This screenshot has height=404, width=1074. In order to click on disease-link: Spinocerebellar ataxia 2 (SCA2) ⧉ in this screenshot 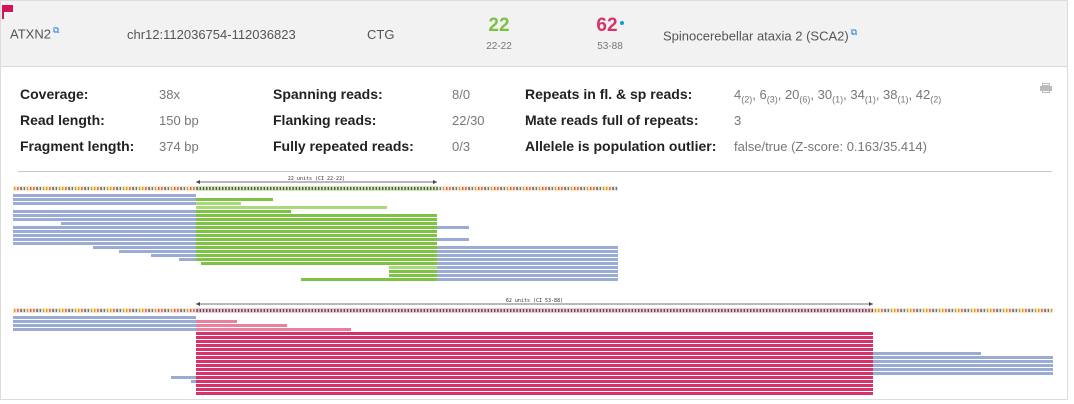, I will do `click(760, 35)`.